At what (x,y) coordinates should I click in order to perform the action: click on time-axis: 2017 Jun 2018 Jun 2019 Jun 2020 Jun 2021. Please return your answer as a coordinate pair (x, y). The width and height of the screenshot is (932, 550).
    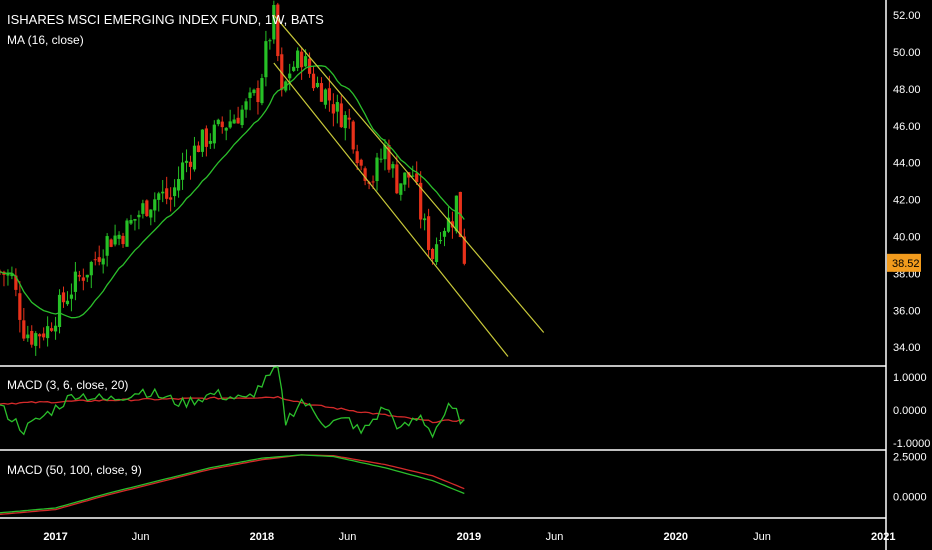
    Looking at the image, I should click on (469, 537).